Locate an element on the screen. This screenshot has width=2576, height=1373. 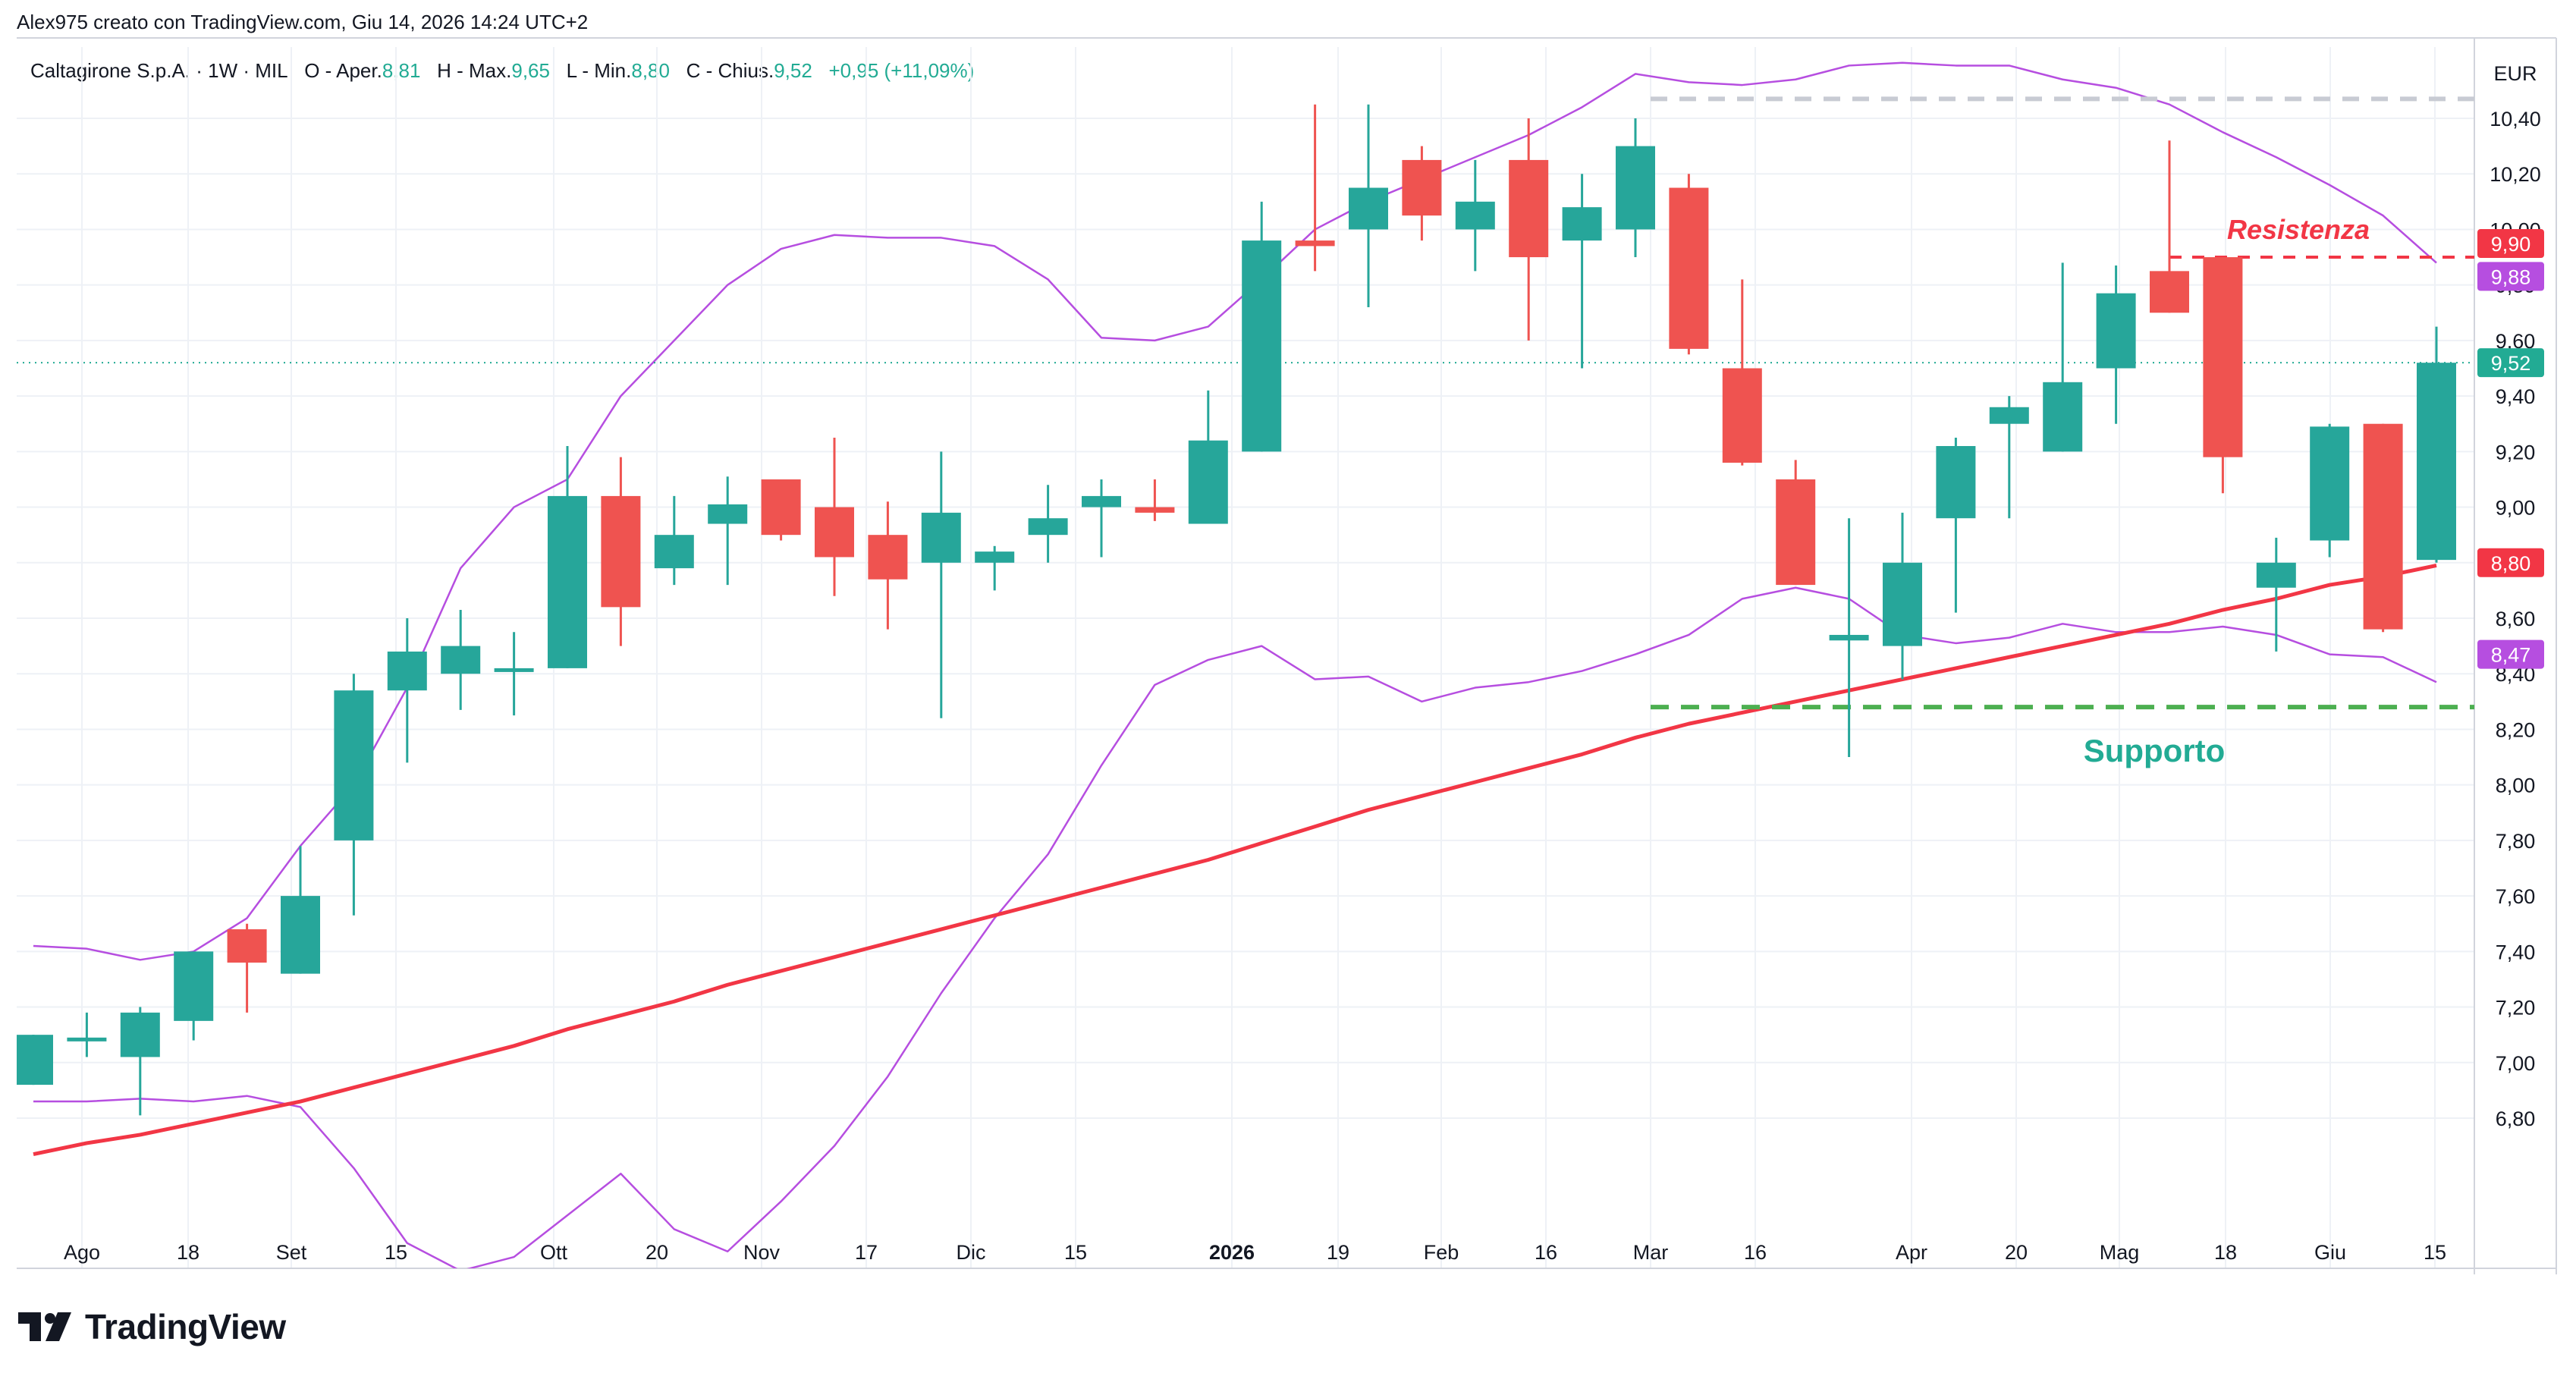
tradingview-logo: TradingView is located at coordinates (152, 1326).